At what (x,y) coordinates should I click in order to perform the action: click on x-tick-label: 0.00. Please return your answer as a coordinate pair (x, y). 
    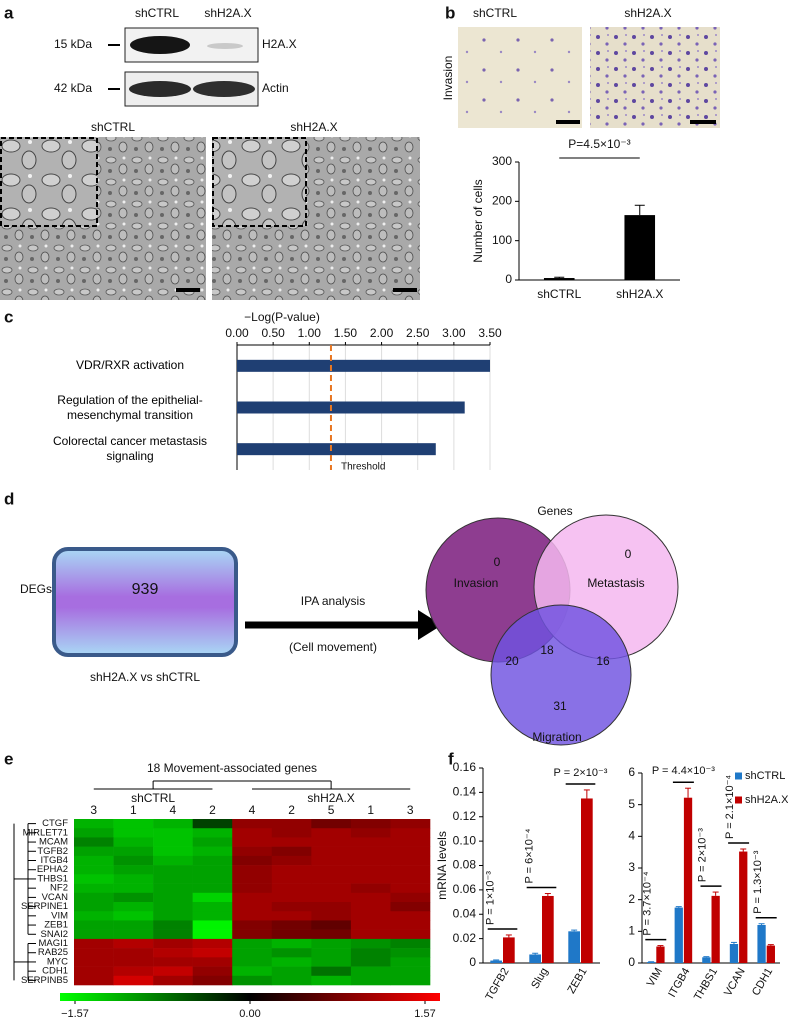
    Looking at the image, I should click on (237, 333).